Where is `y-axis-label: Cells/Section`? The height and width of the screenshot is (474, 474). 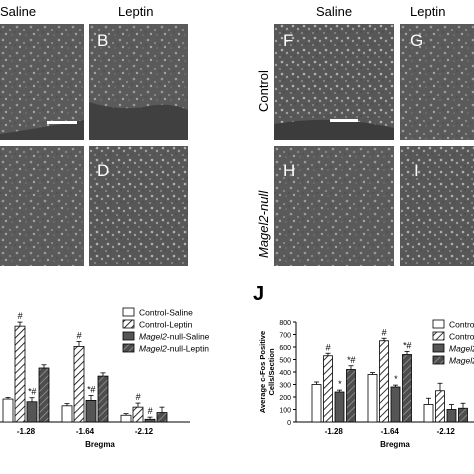 y-axis-label: Cells/Section is located at coordinates (271, 372).